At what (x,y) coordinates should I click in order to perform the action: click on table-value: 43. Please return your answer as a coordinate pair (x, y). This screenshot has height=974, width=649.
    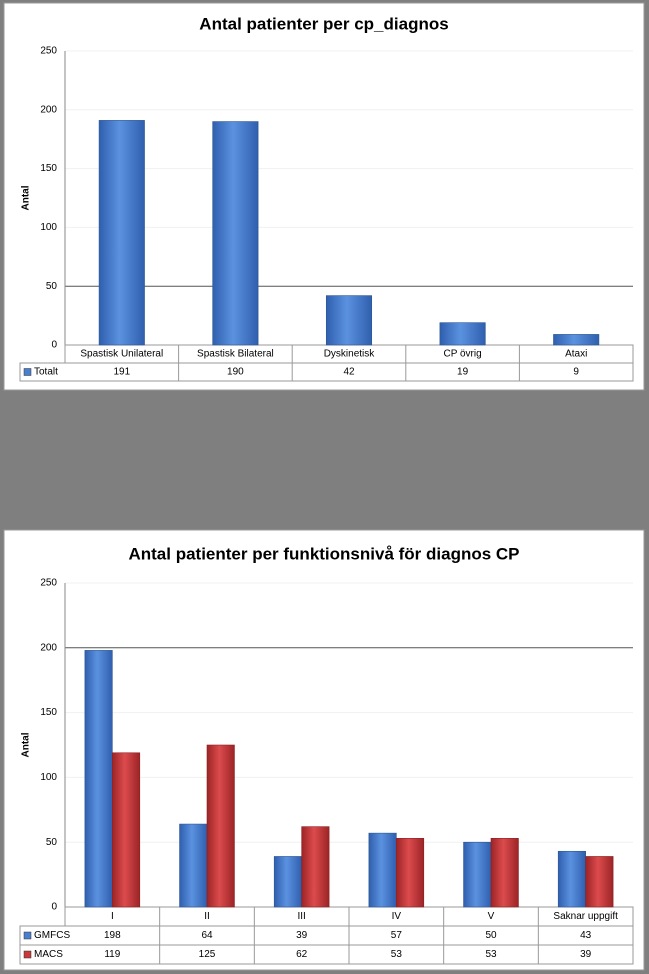
    Looking at the image, I should click on (586, 935).